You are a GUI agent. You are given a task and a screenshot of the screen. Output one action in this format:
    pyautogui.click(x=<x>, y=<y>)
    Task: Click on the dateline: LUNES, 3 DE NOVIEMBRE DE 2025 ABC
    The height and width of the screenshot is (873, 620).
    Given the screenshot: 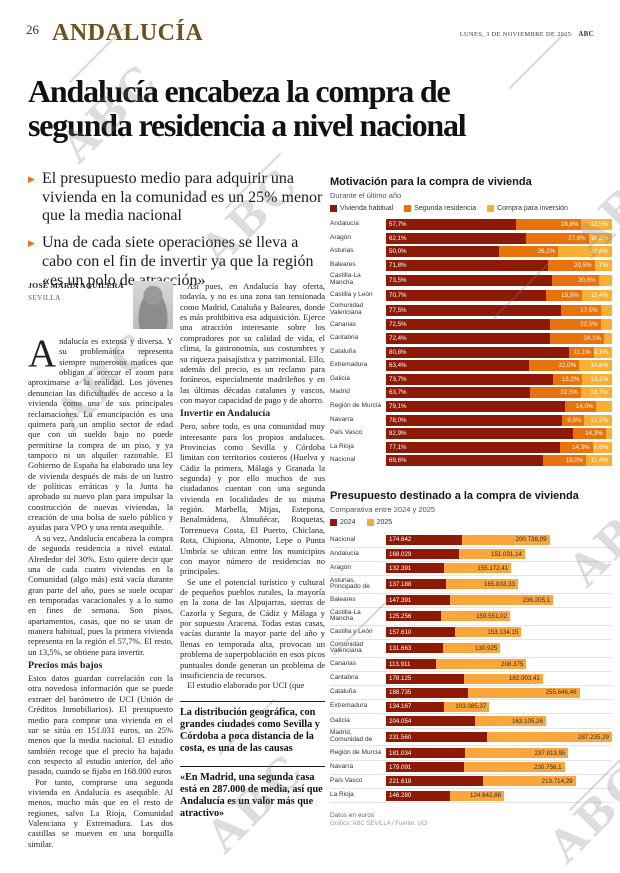 What is the action you would take?
    pyautogui.click(x=527, y=34)
    